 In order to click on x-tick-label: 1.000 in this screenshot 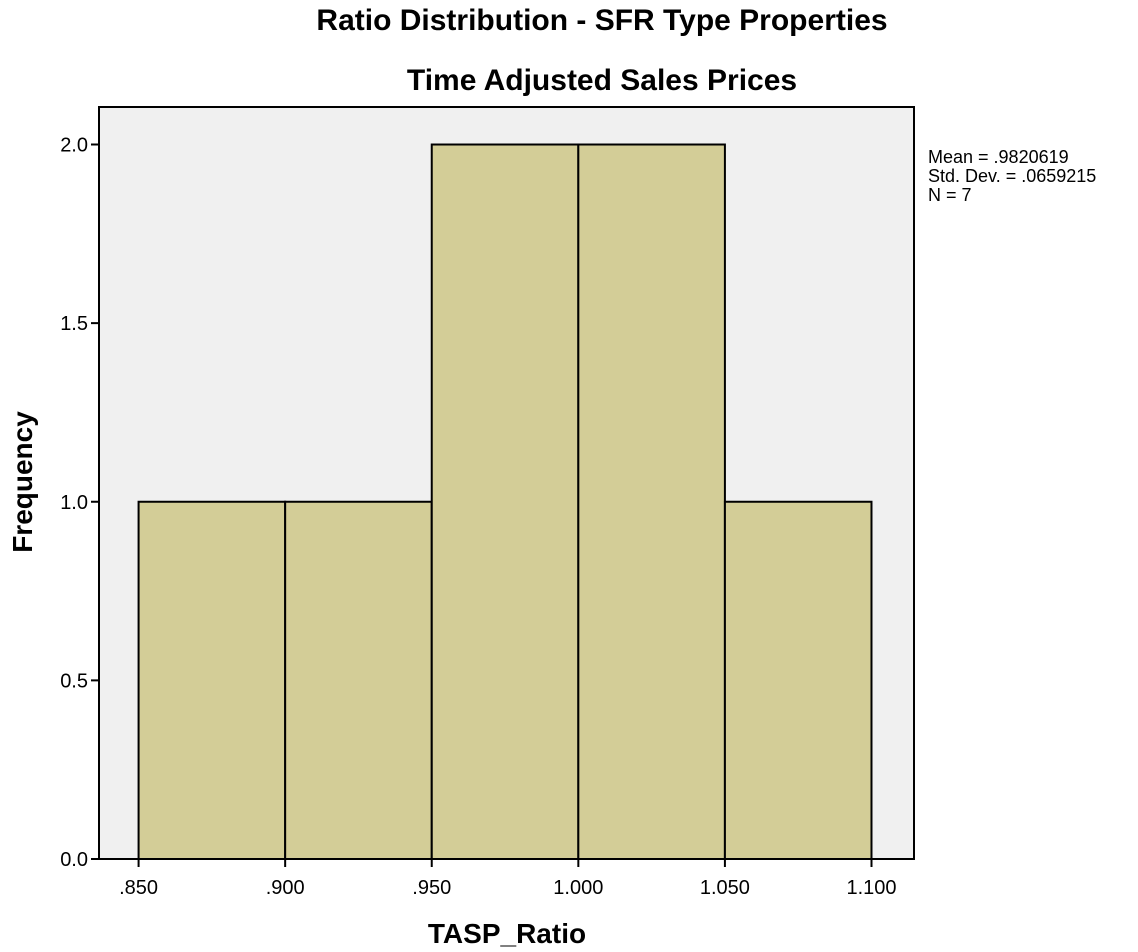, I will do `click(578, 888)`.